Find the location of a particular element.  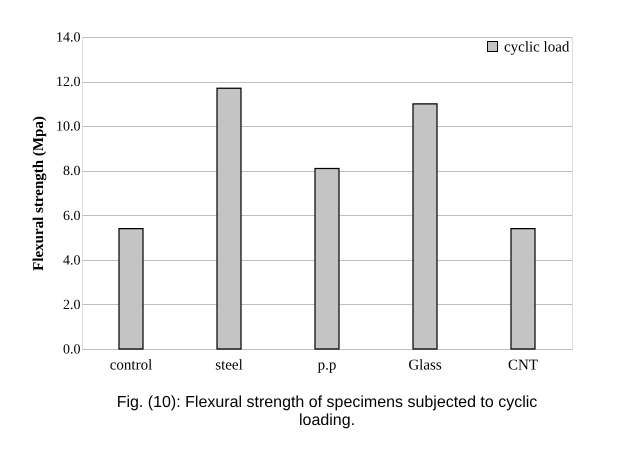

legend-label: cyclic load is located at coordinates (537, 48).